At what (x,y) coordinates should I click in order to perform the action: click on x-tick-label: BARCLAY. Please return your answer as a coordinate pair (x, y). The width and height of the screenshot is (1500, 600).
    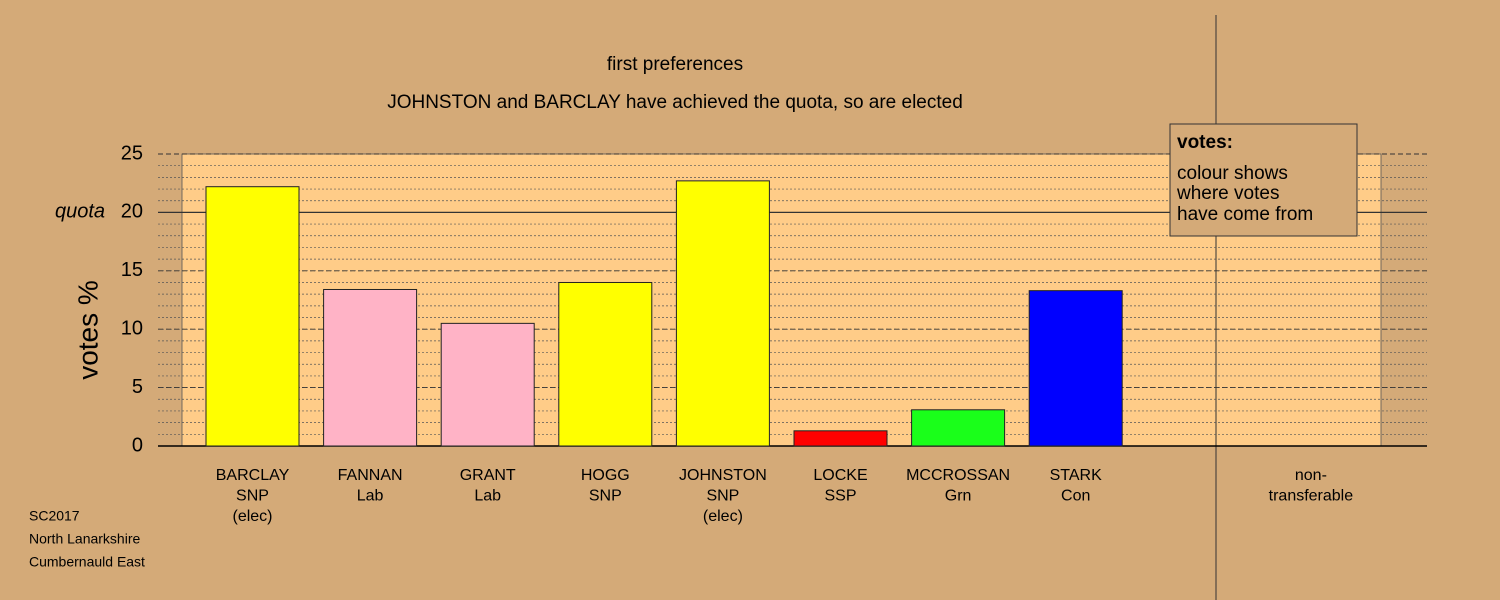
    Looking at the image, I should click on (253, 475).